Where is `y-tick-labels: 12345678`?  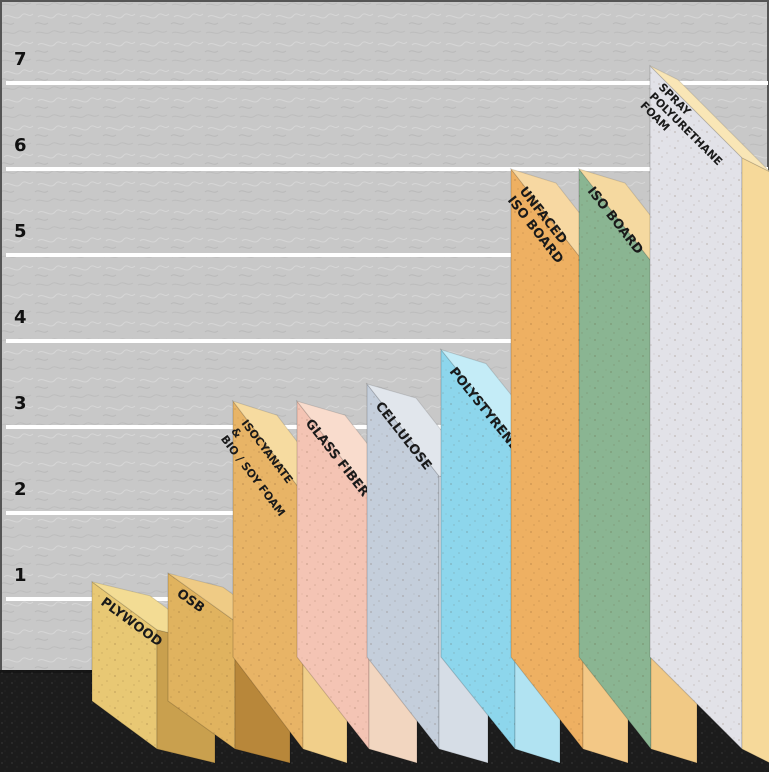 y-tick-labels: 12345678 is located at coordinates (20, 317).